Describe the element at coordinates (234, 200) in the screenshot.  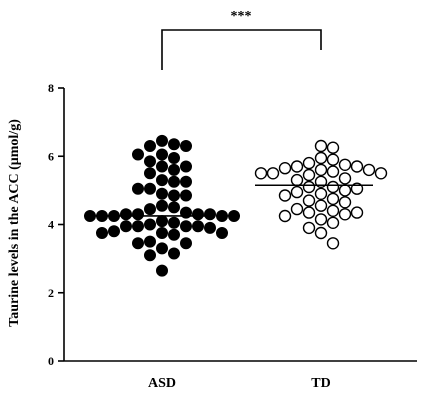
I see `mean-lines` at that location.